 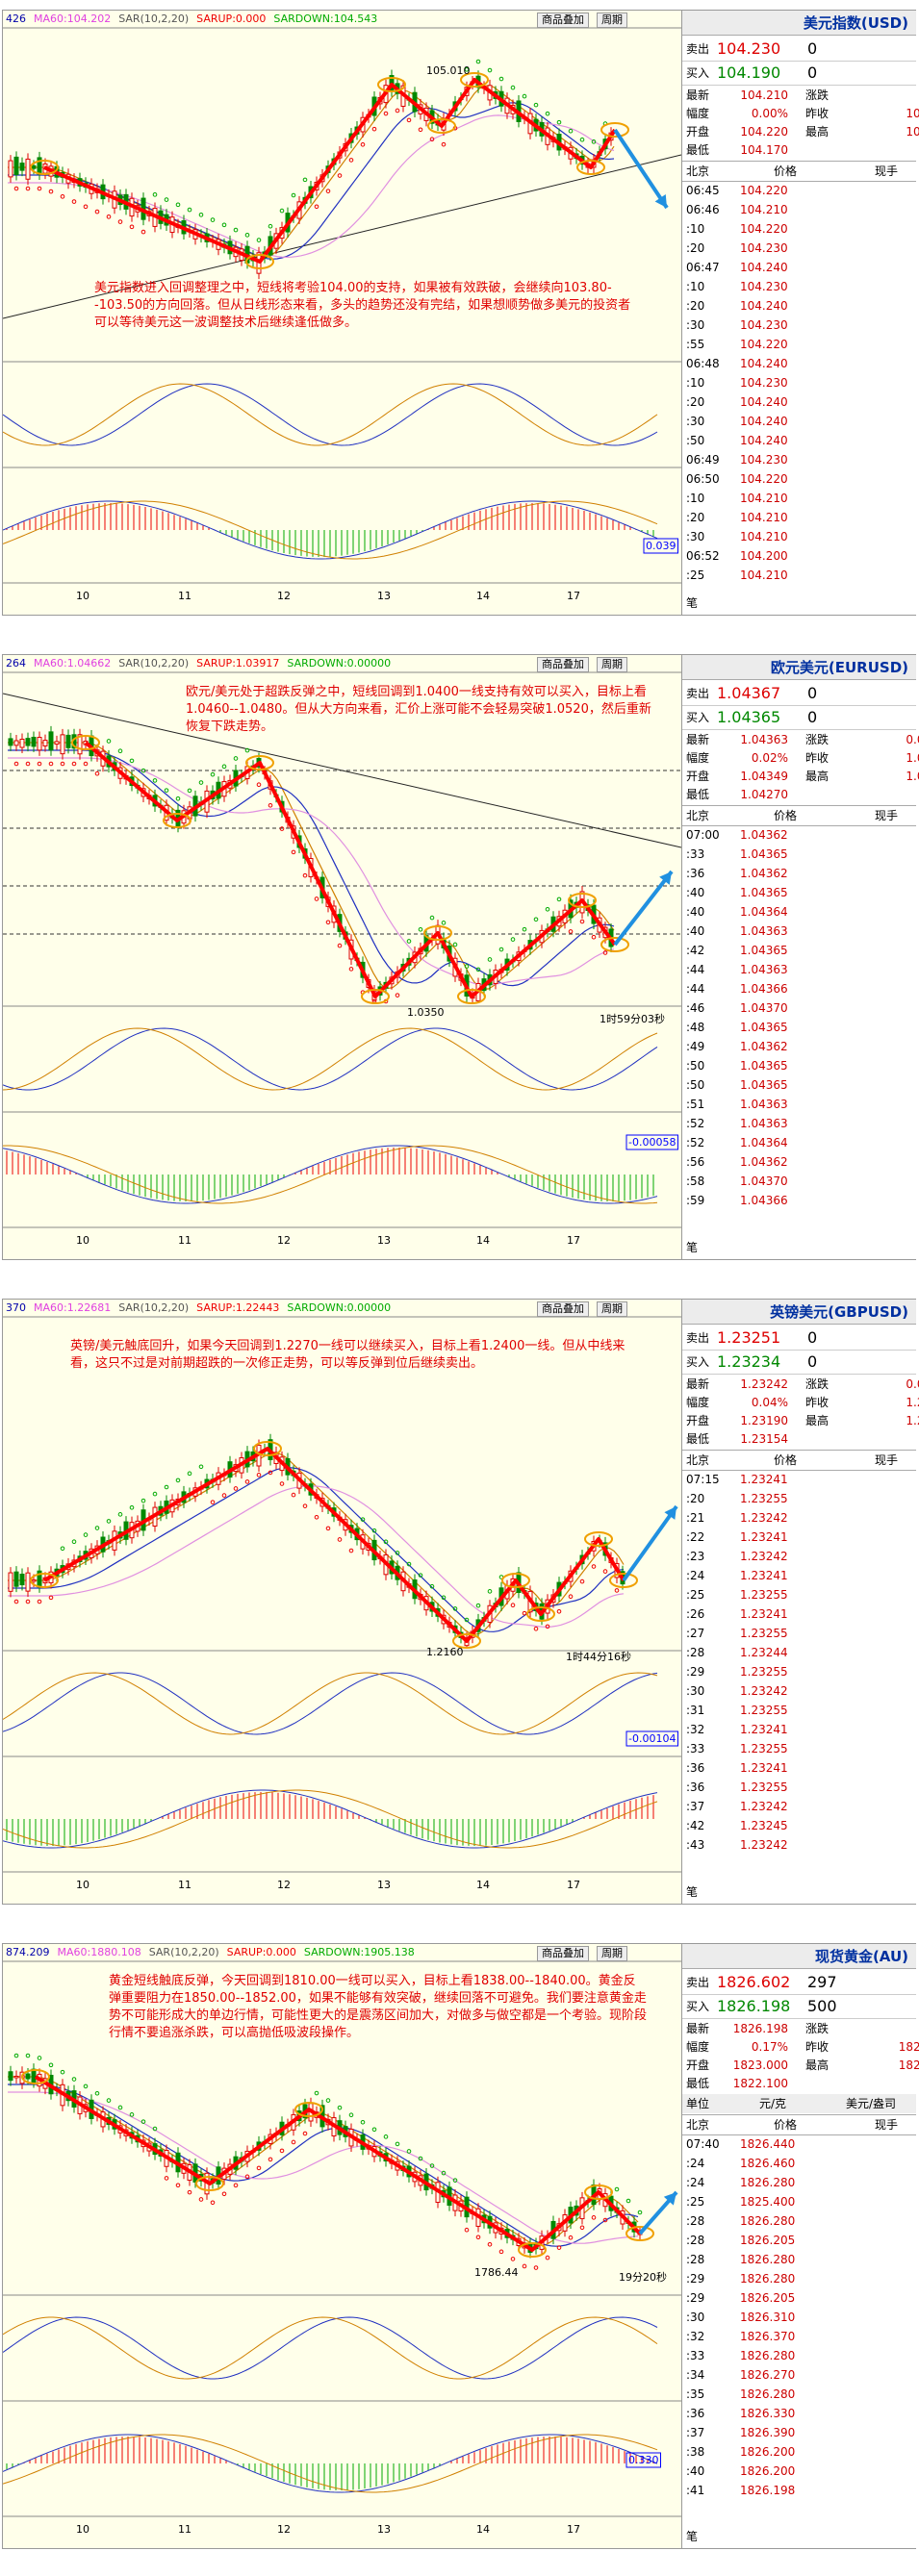 I want to click on stat-value: 1.23154, so click(x=764, y=1439).